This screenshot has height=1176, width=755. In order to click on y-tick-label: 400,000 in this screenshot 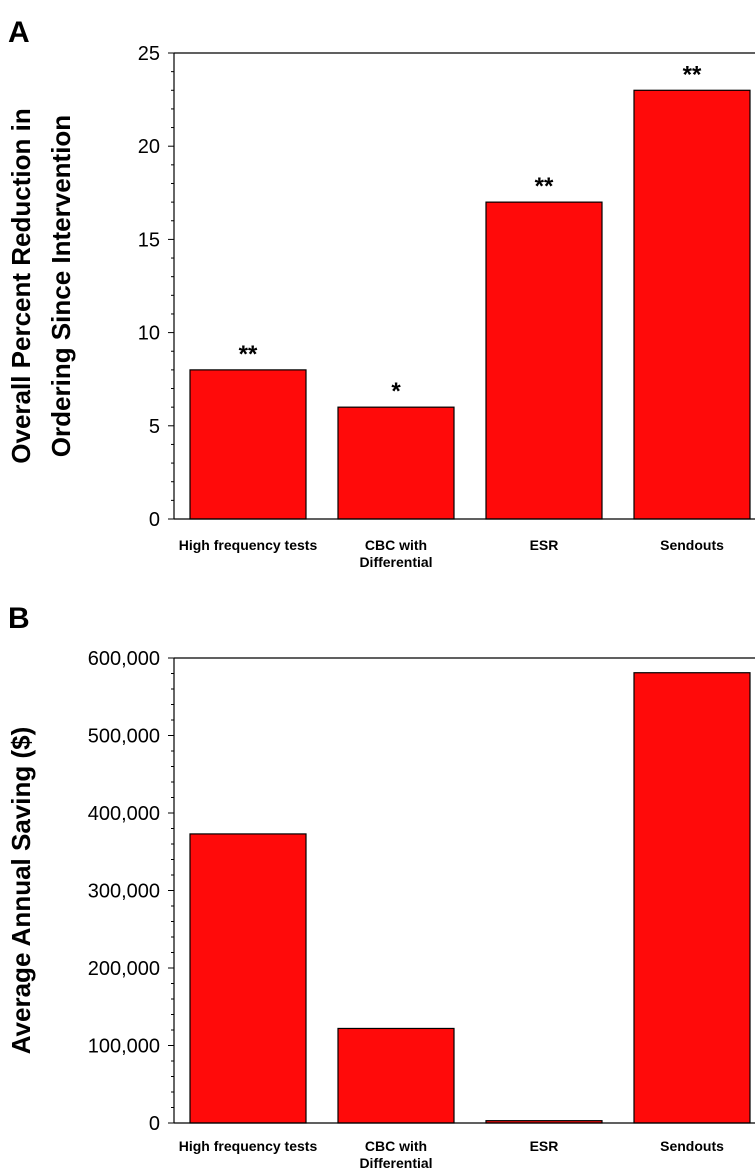, I will do `click(124, 814)`.